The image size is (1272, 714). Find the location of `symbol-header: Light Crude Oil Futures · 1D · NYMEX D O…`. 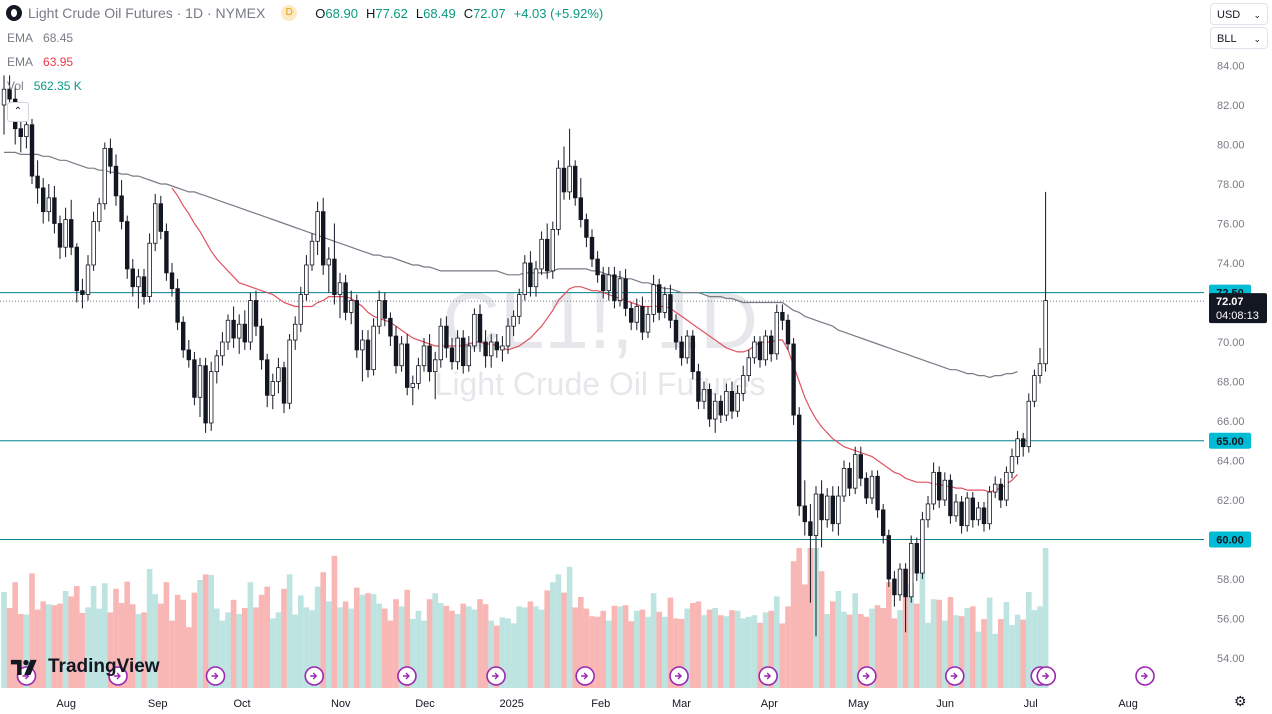

symbol-header: Light Crude Oil Futures · 1D · NYMEX D O… is located at coordinates (305, 13).